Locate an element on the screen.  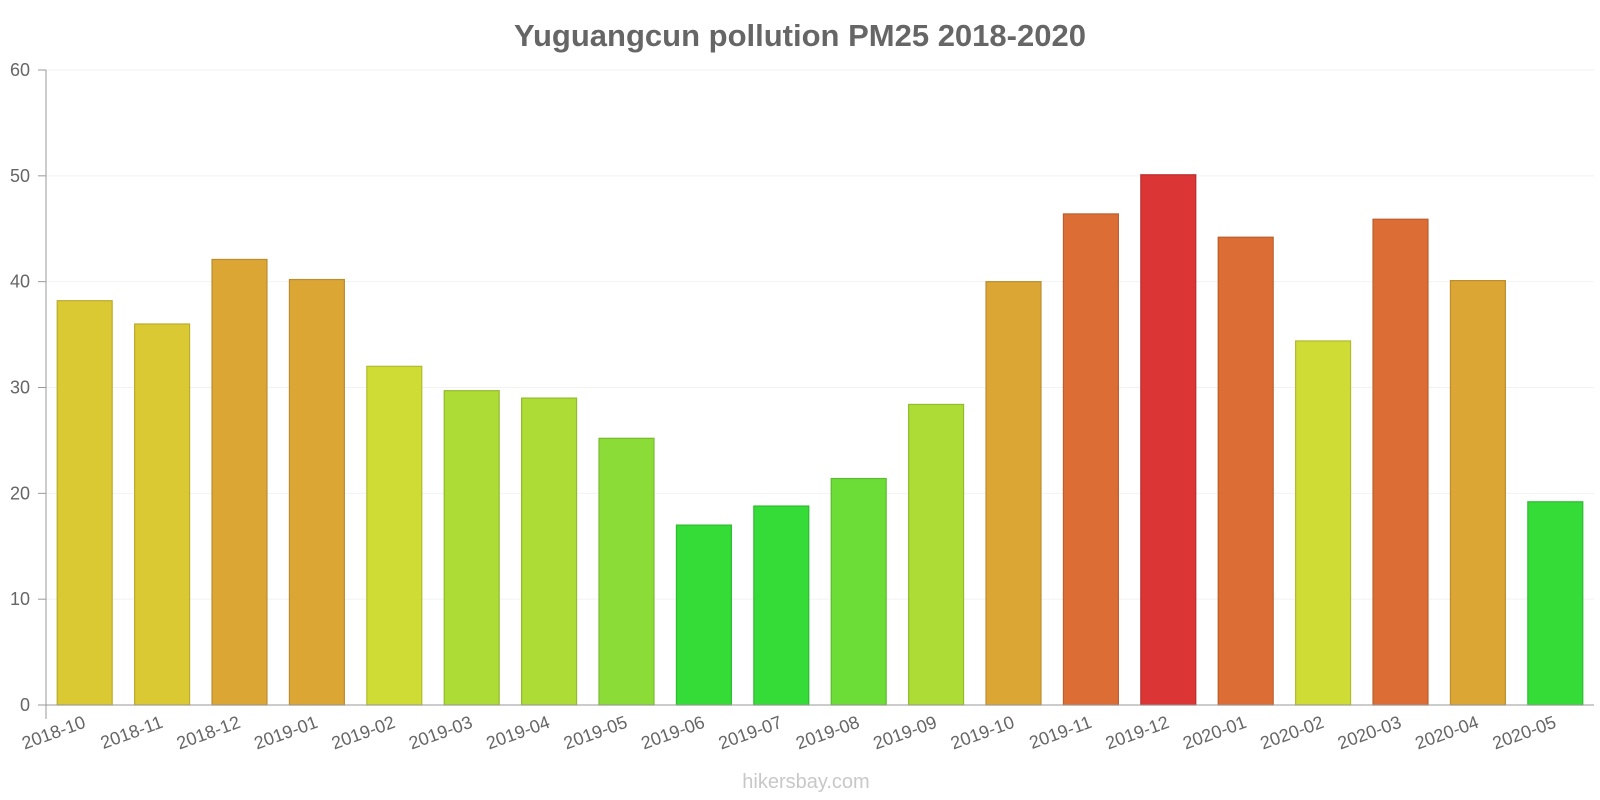
x-tick-label: 2020-03 is located at coordinates (1369, 732).